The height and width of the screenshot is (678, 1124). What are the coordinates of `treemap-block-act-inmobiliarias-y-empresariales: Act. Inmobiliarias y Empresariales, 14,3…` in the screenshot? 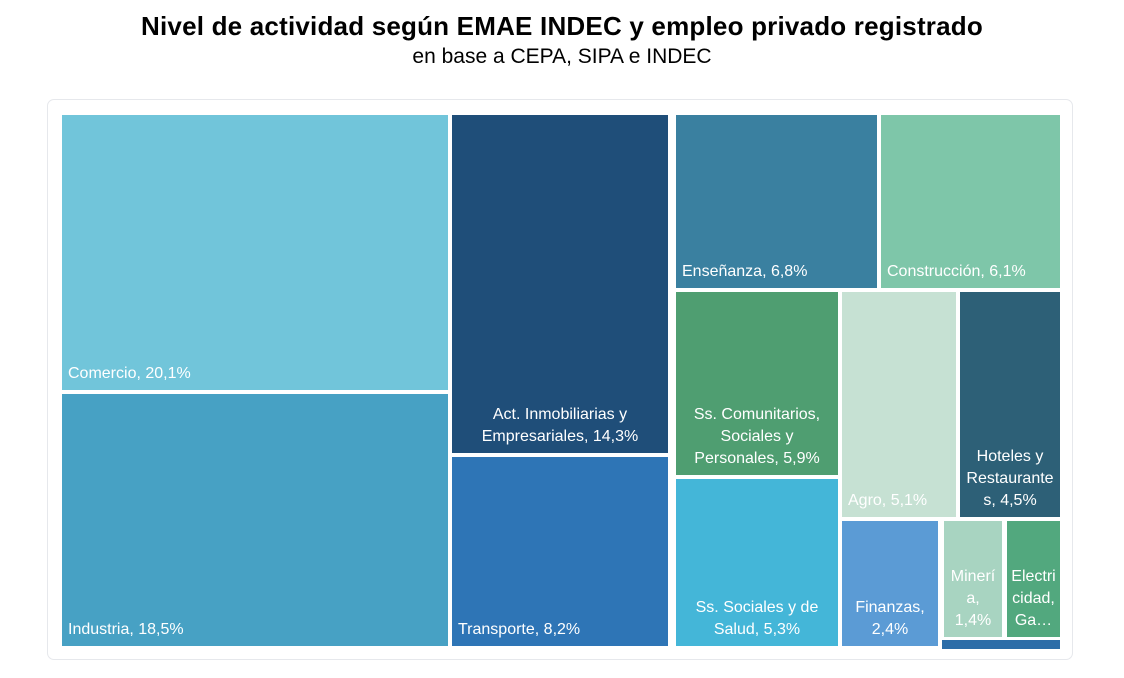 It's located at (560, 284).